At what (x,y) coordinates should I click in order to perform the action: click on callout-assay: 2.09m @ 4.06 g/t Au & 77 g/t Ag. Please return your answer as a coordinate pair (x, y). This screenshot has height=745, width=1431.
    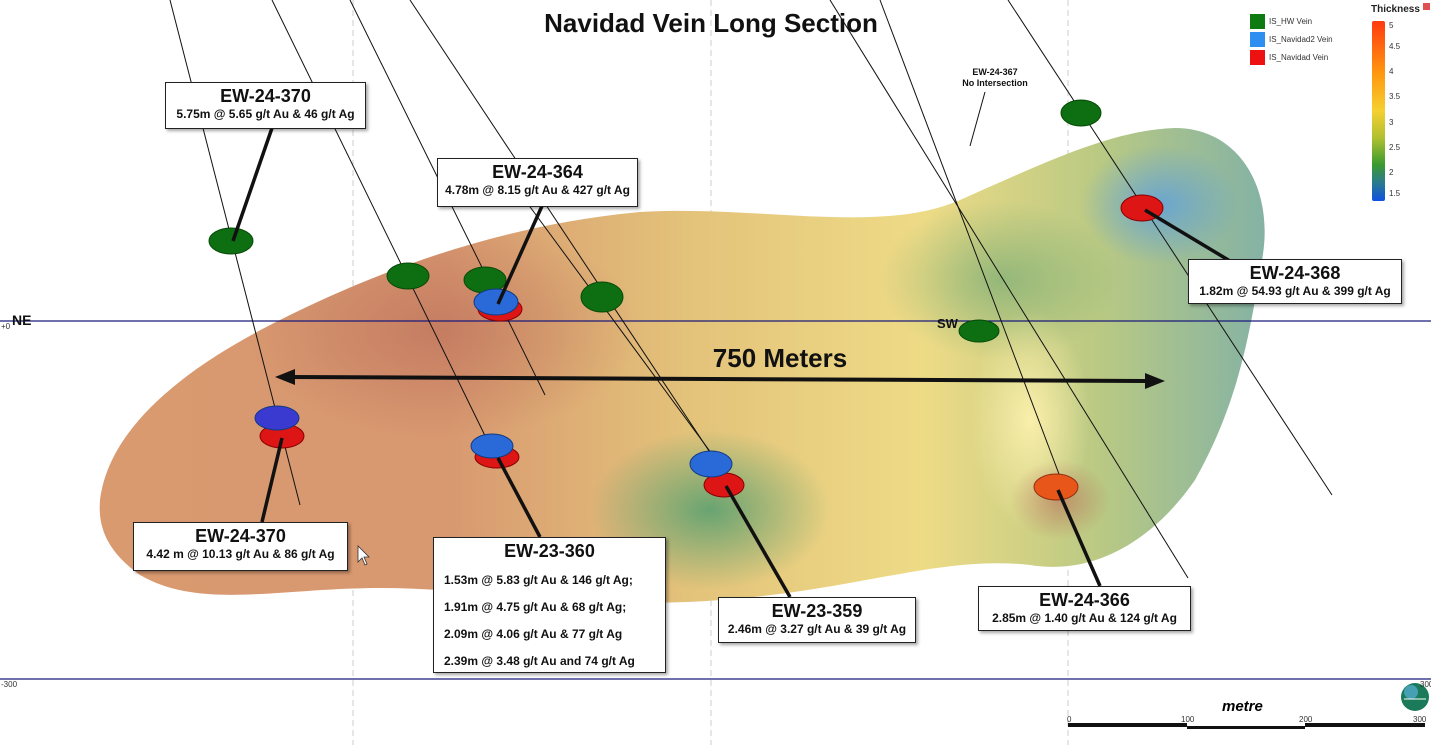
    Looking at the image, I should click on (533, 634).